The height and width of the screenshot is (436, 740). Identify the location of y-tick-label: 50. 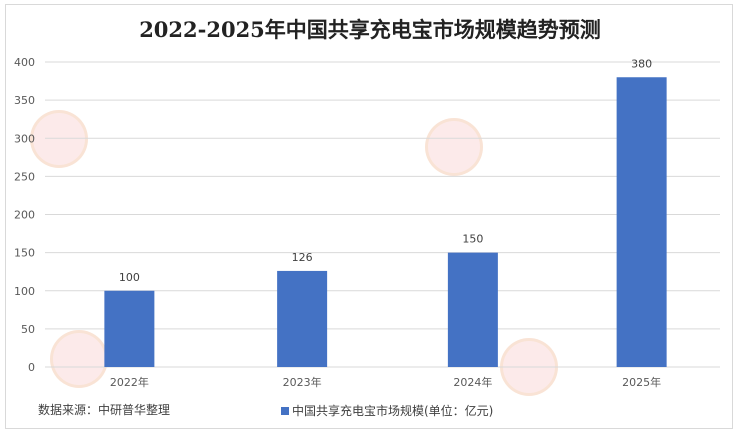
(28, 329).